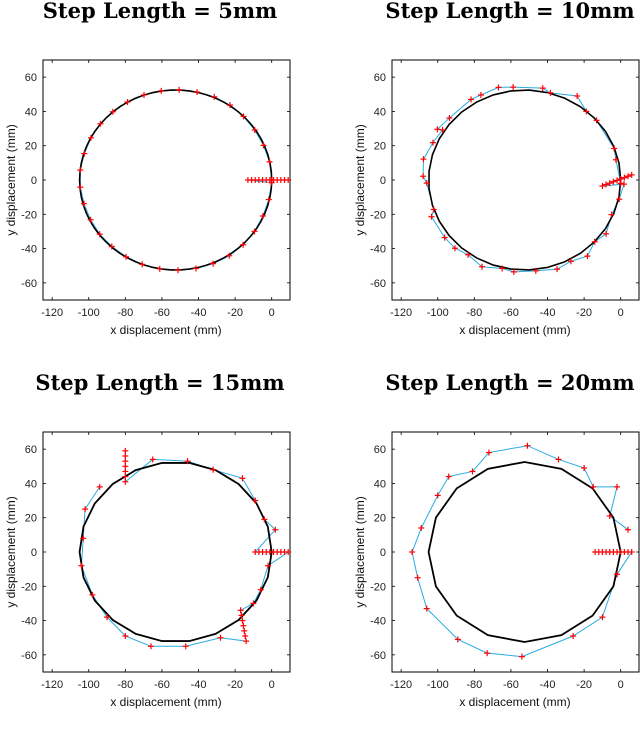  What do you see at coordinates (509, 382) in the screenshot?
I see `chart-title: Step Length = 20mm` at bounding box center [509, 382].